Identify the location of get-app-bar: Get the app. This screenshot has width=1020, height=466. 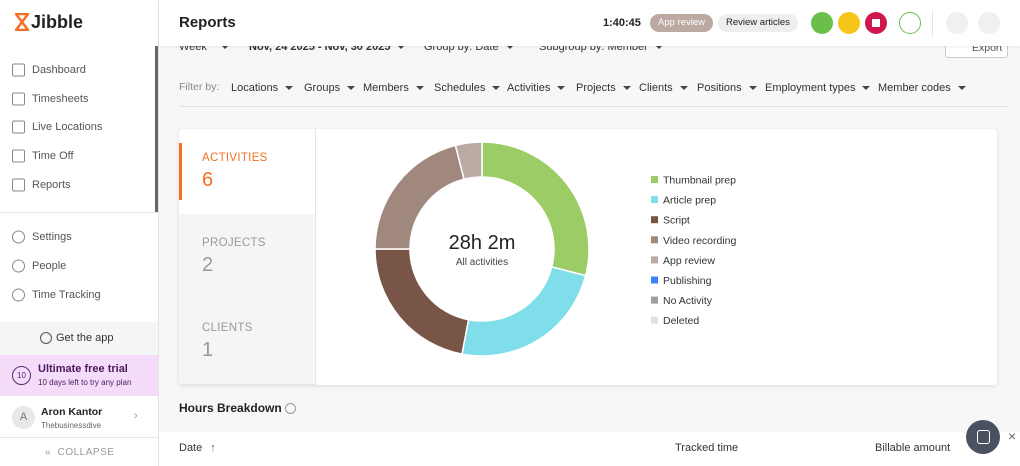
(79, 338).